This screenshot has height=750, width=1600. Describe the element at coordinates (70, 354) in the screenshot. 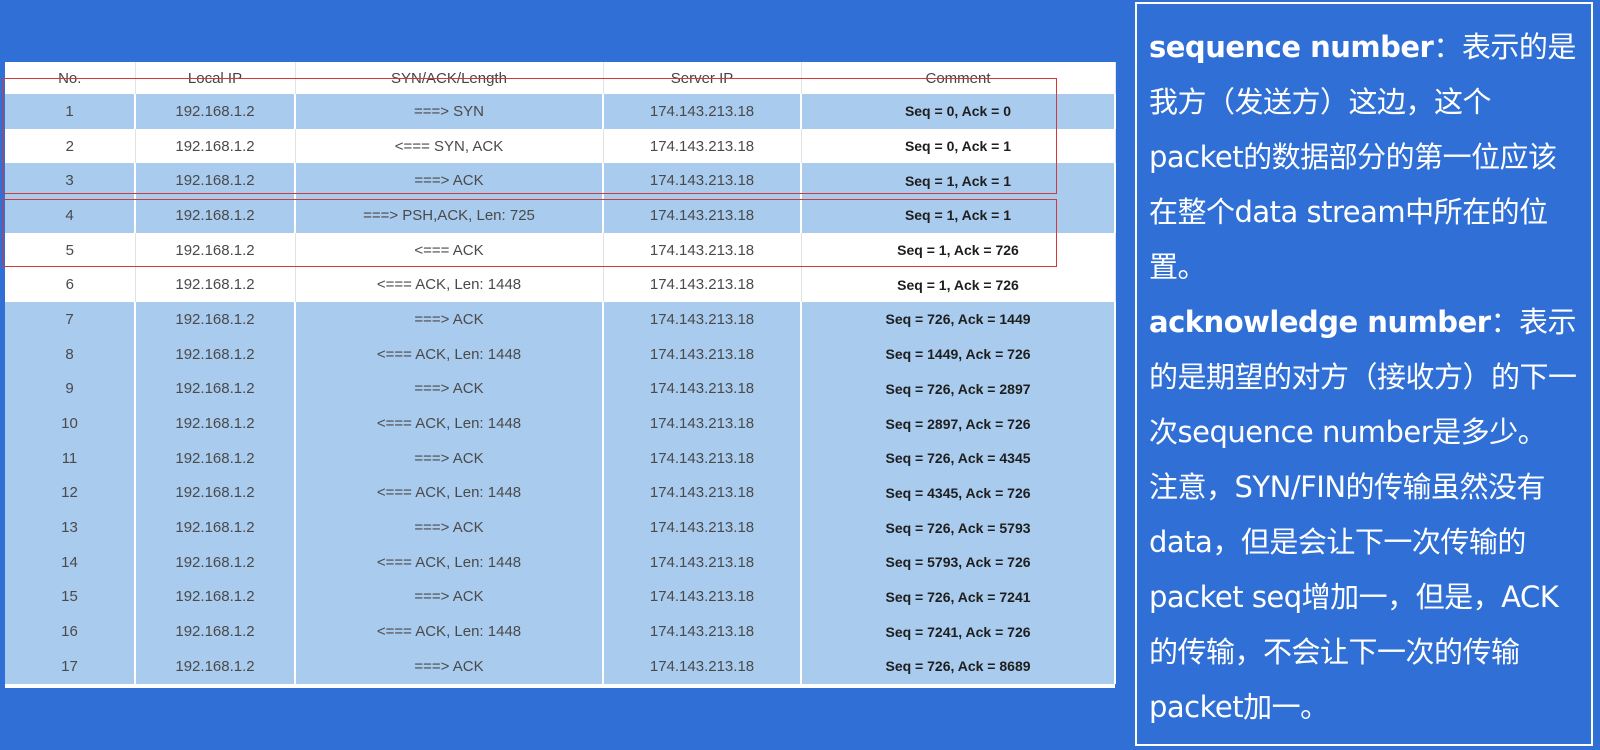

I see `cell-no: 8` at that location.